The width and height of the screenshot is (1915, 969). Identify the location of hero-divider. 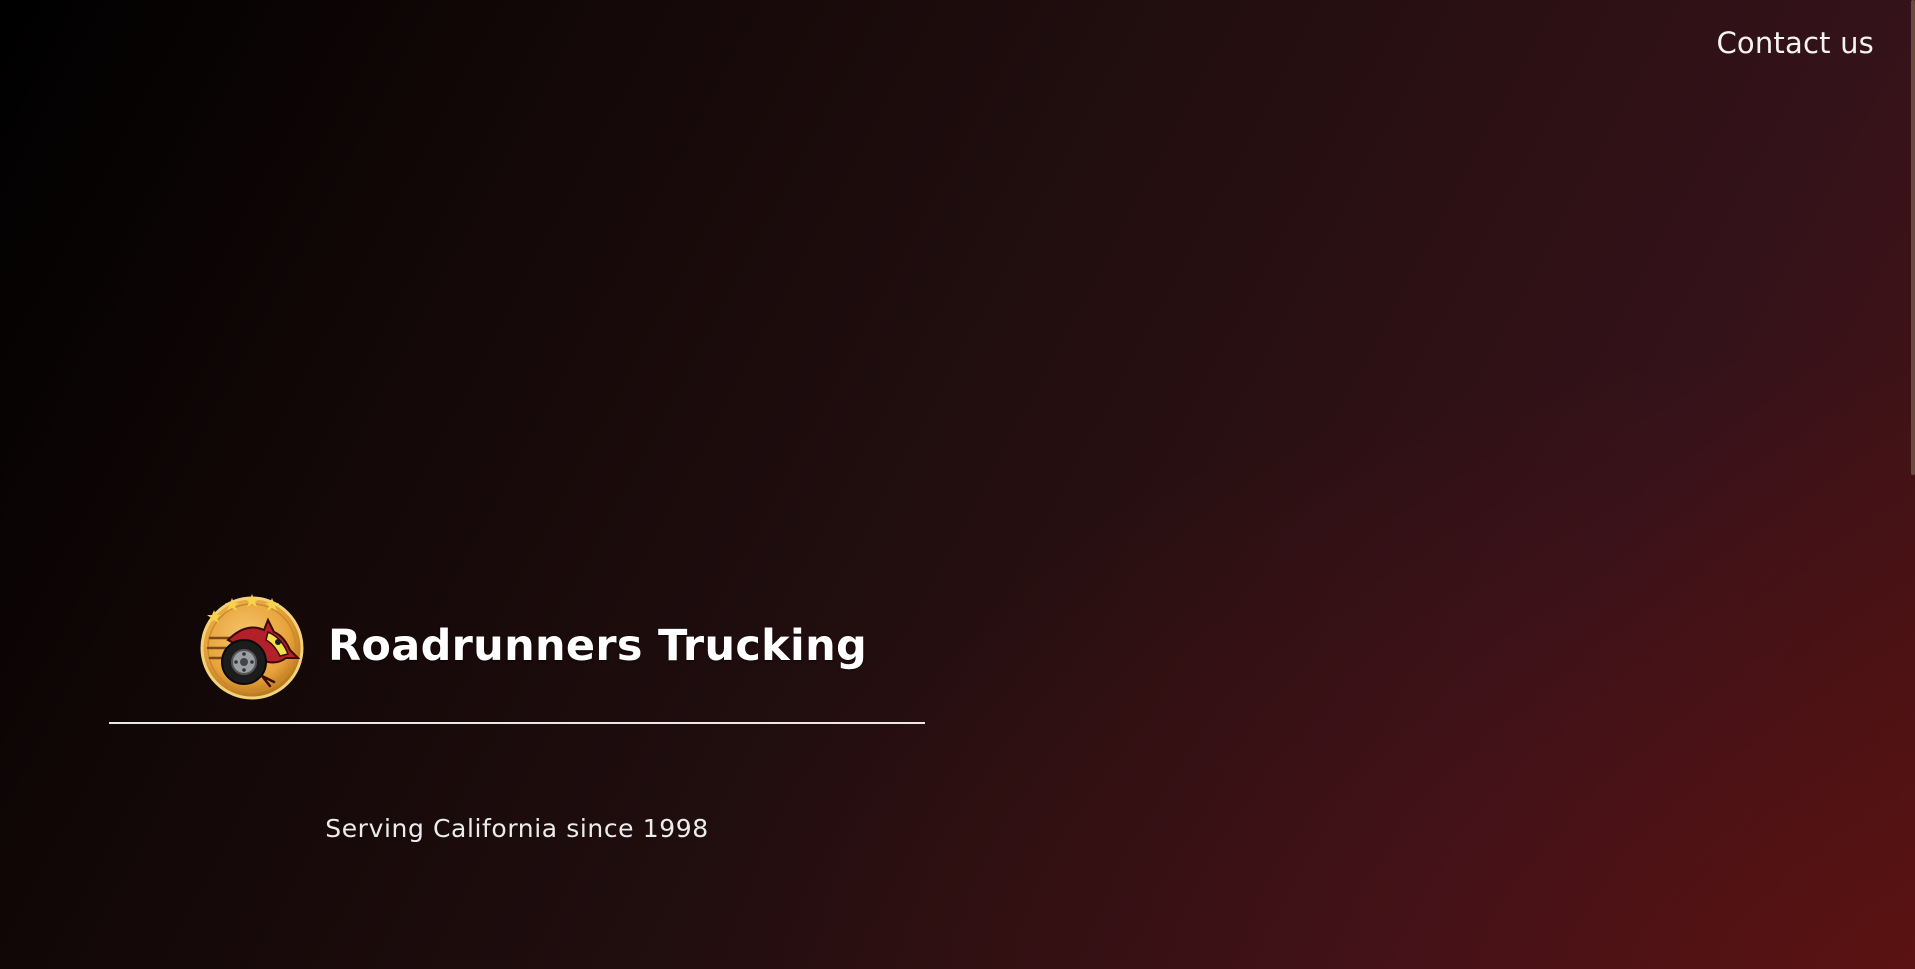
(517, 723).